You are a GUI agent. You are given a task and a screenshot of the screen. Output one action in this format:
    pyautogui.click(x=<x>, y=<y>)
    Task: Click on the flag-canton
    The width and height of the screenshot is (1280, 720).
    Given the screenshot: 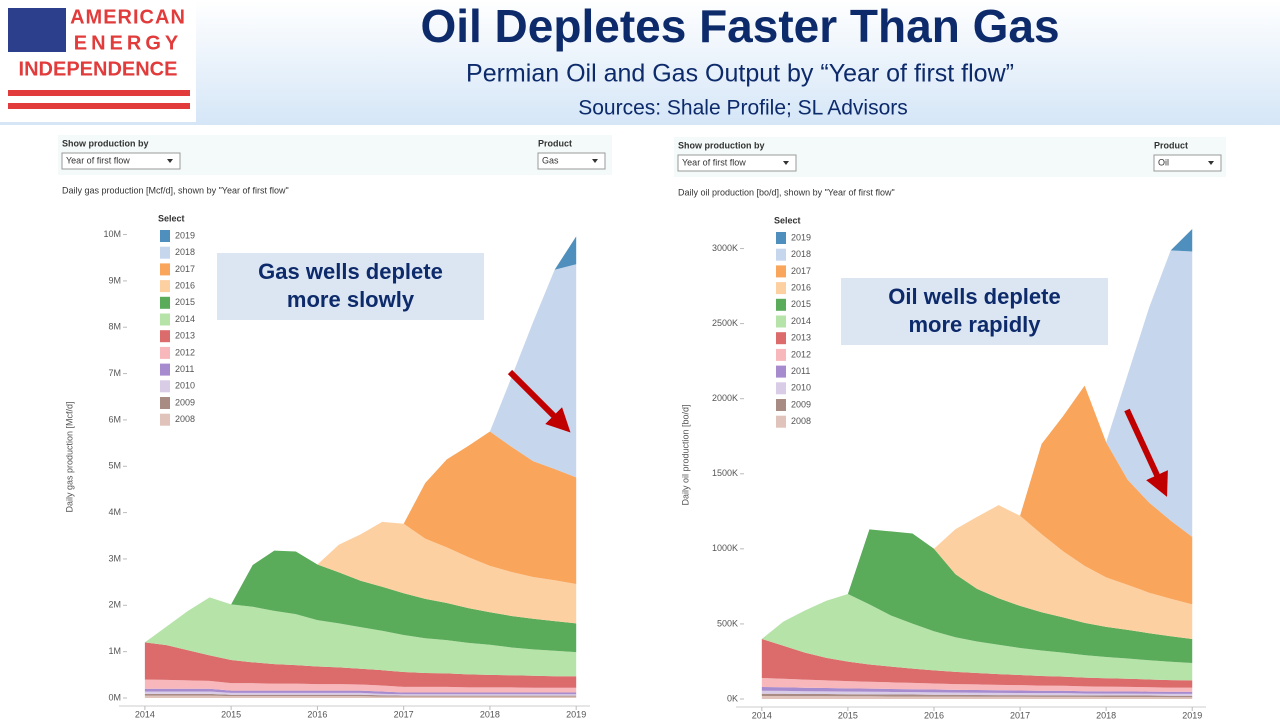 What is the action you would take?
    pyautogui.click(x=37, y=30)
    